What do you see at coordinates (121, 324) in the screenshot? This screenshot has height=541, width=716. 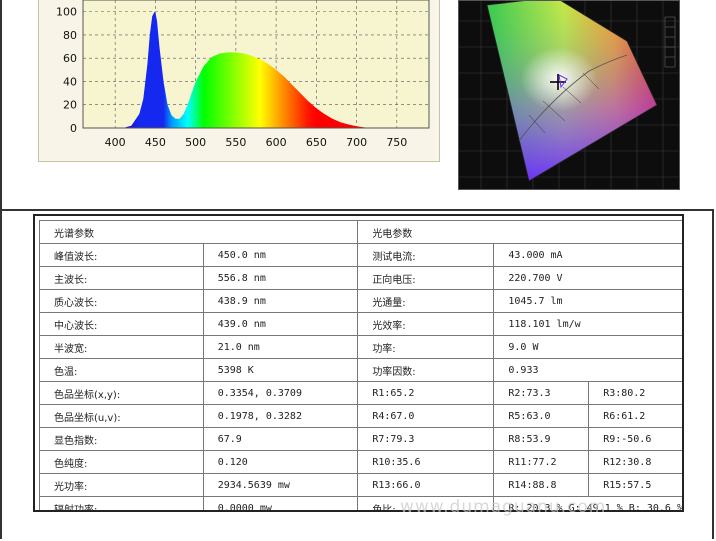 I see `param-label: 中心波长:` at bounding box center [121, 324].